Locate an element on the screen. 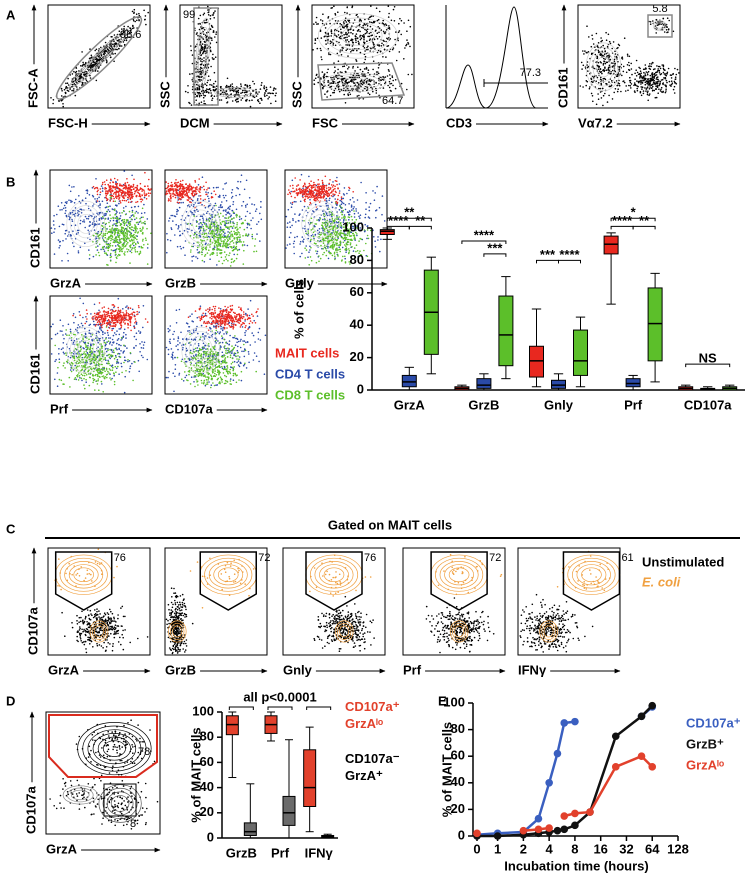 This screenshot has height=875, width=750. cell-cloud is located at coordinates (230, 92).